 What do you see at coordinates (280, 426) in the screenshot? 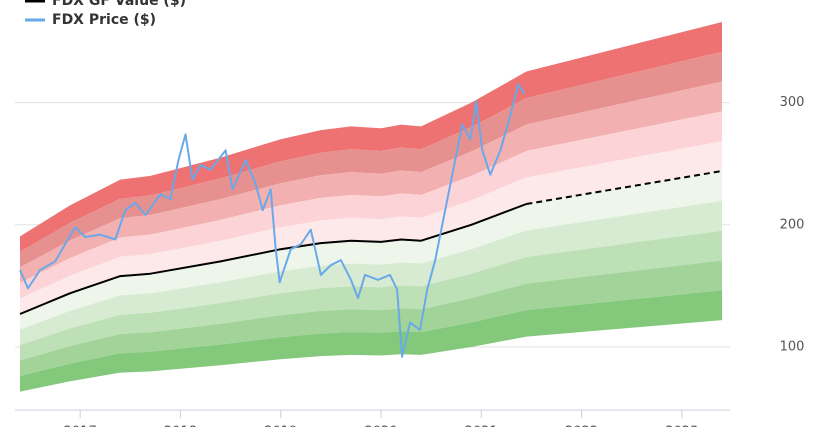
I see `x-tick-label: 2019` at bounding box center [280, 426].